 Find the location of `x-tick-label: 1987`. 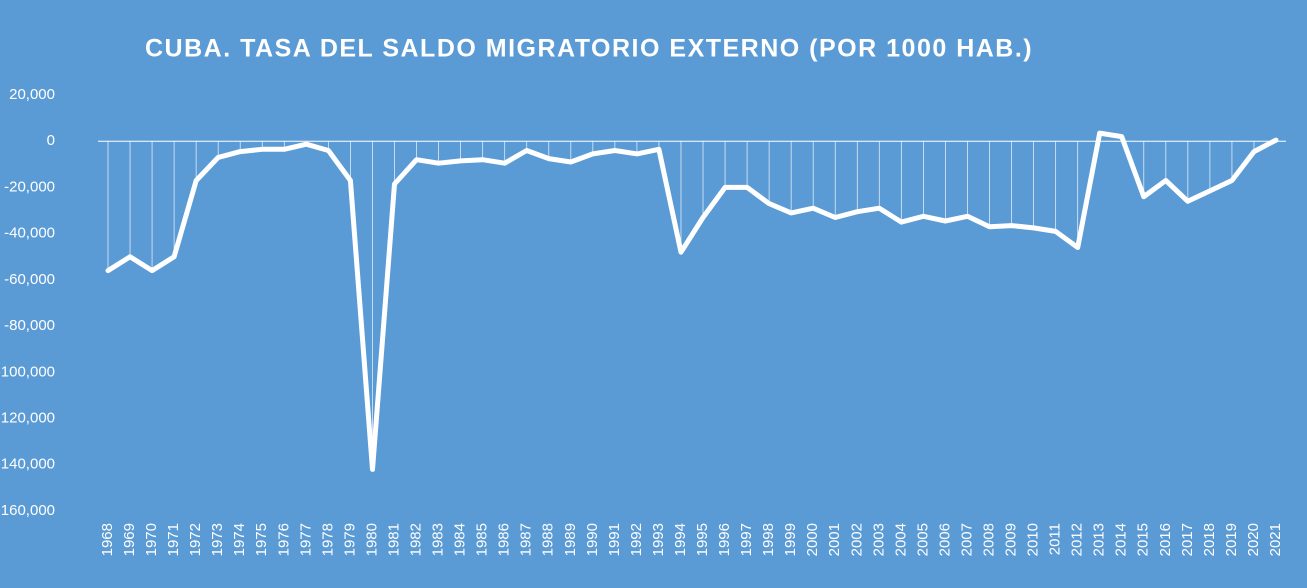

x-tick-label: 1987 is located at coordinates (526, 539).